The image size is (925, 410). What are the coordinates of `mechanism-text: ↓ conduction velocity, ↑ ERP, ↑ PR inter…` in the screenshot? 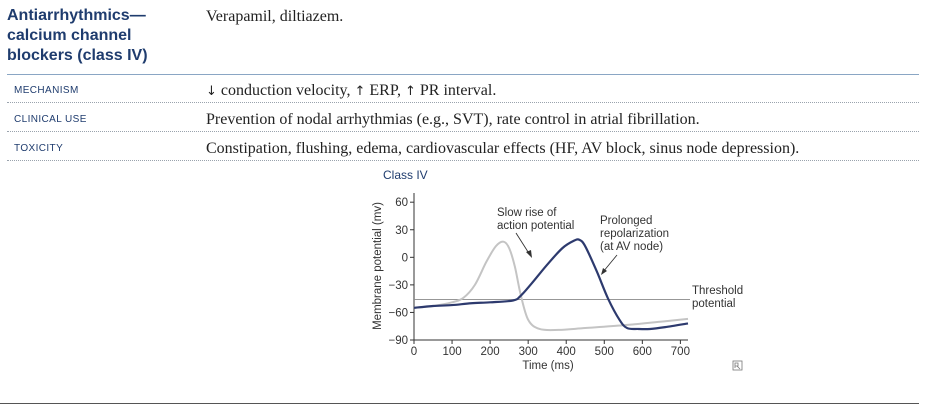 It's located at (351, 91).